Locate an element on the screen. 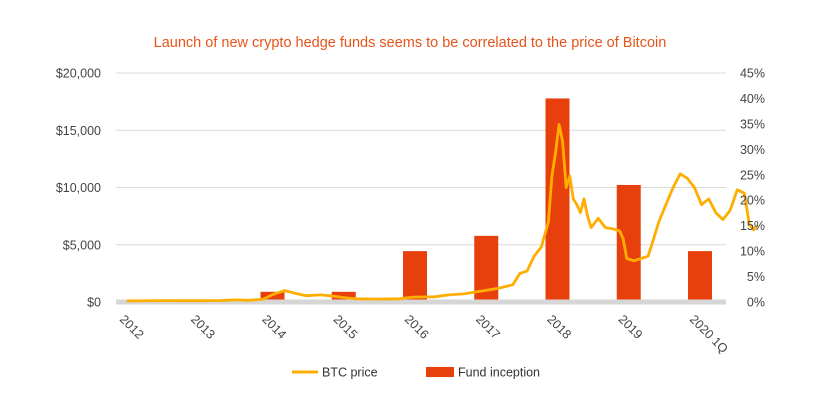  x-tick-label: 2017 is located at coordinates (488, 327).